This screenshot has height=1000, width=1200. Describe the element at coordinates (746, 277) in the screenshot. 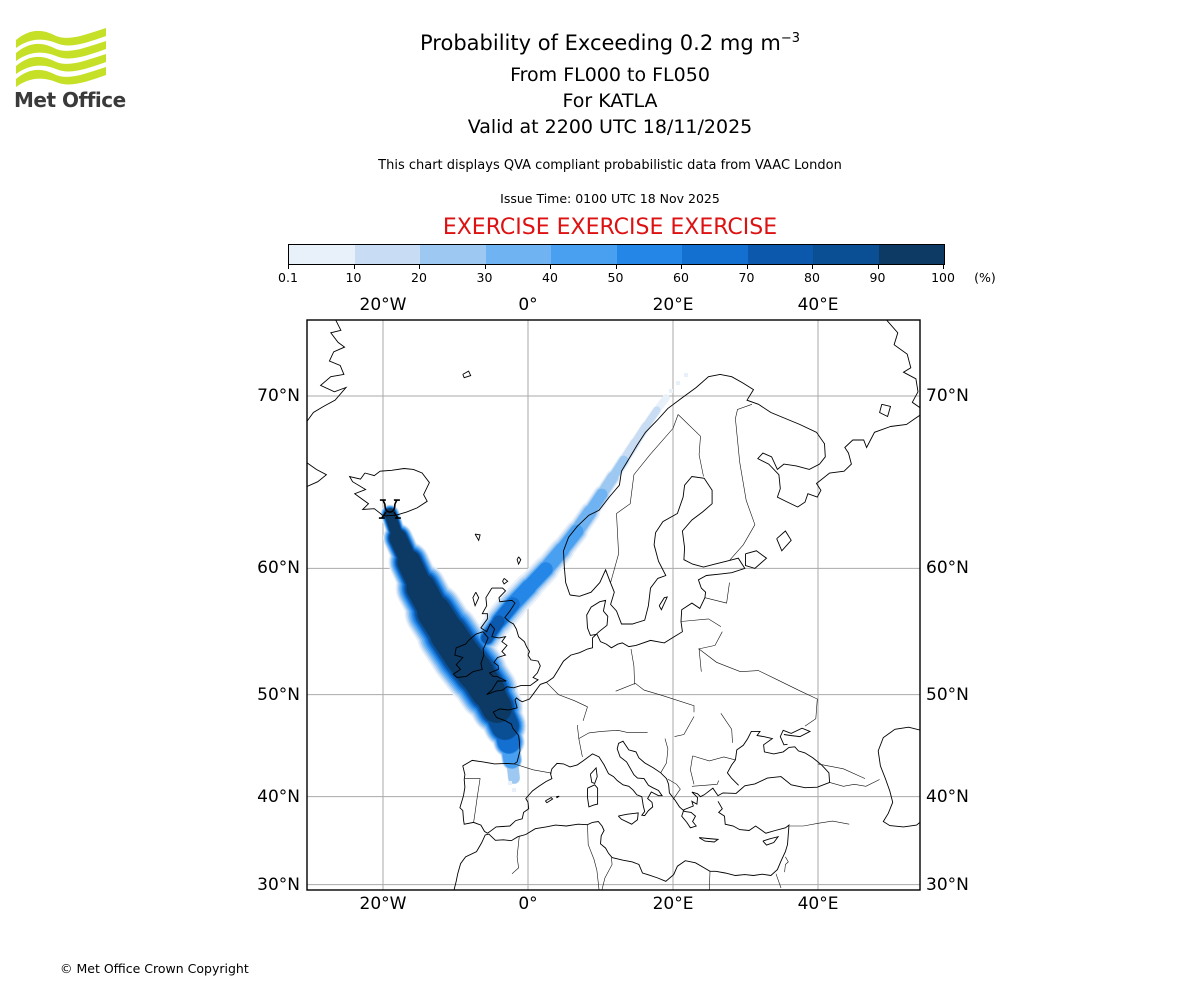

I see `colorbar-label-70: 70` at that location.